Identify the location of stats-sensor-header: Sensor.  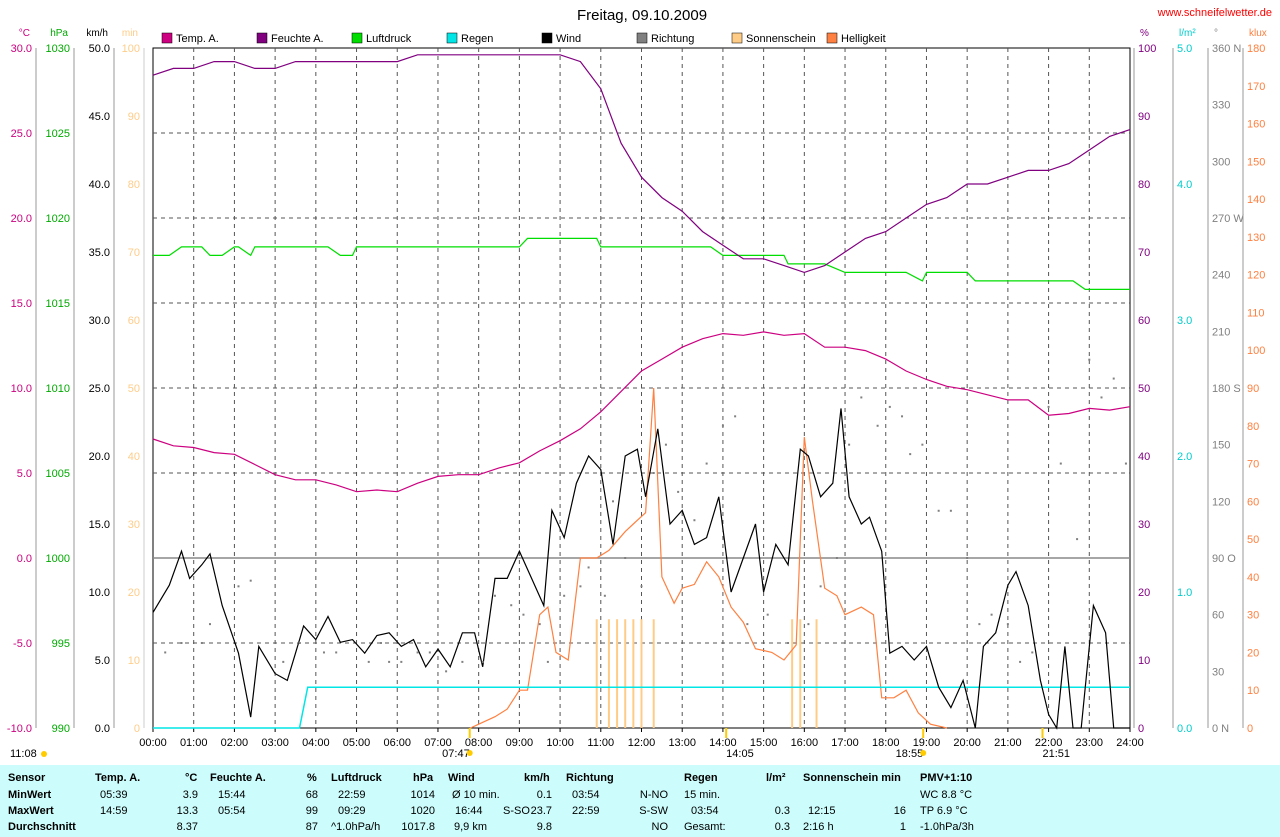
(27, 778).